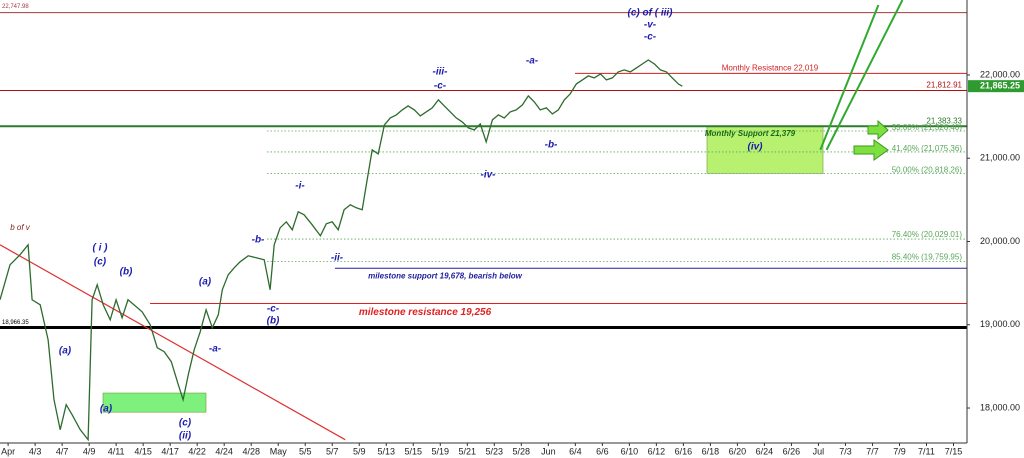 This screenshot has width=1024, height=458. Describe the element at coordinates (445, 275) in the screenshot. I see `level-label: milestone support 19,678, bearish below` at that location.